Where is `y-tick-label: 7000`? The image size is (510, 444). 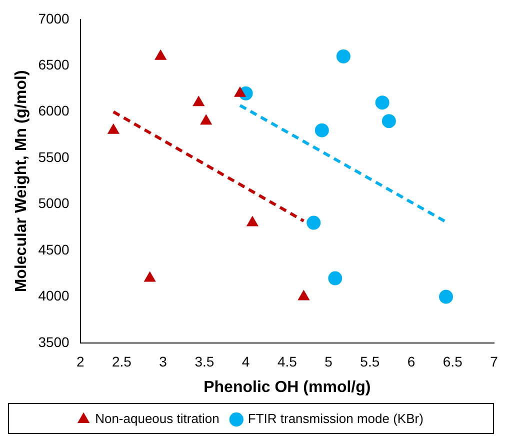
y-tick-label: 7000 is located at coordinates (54, 18).